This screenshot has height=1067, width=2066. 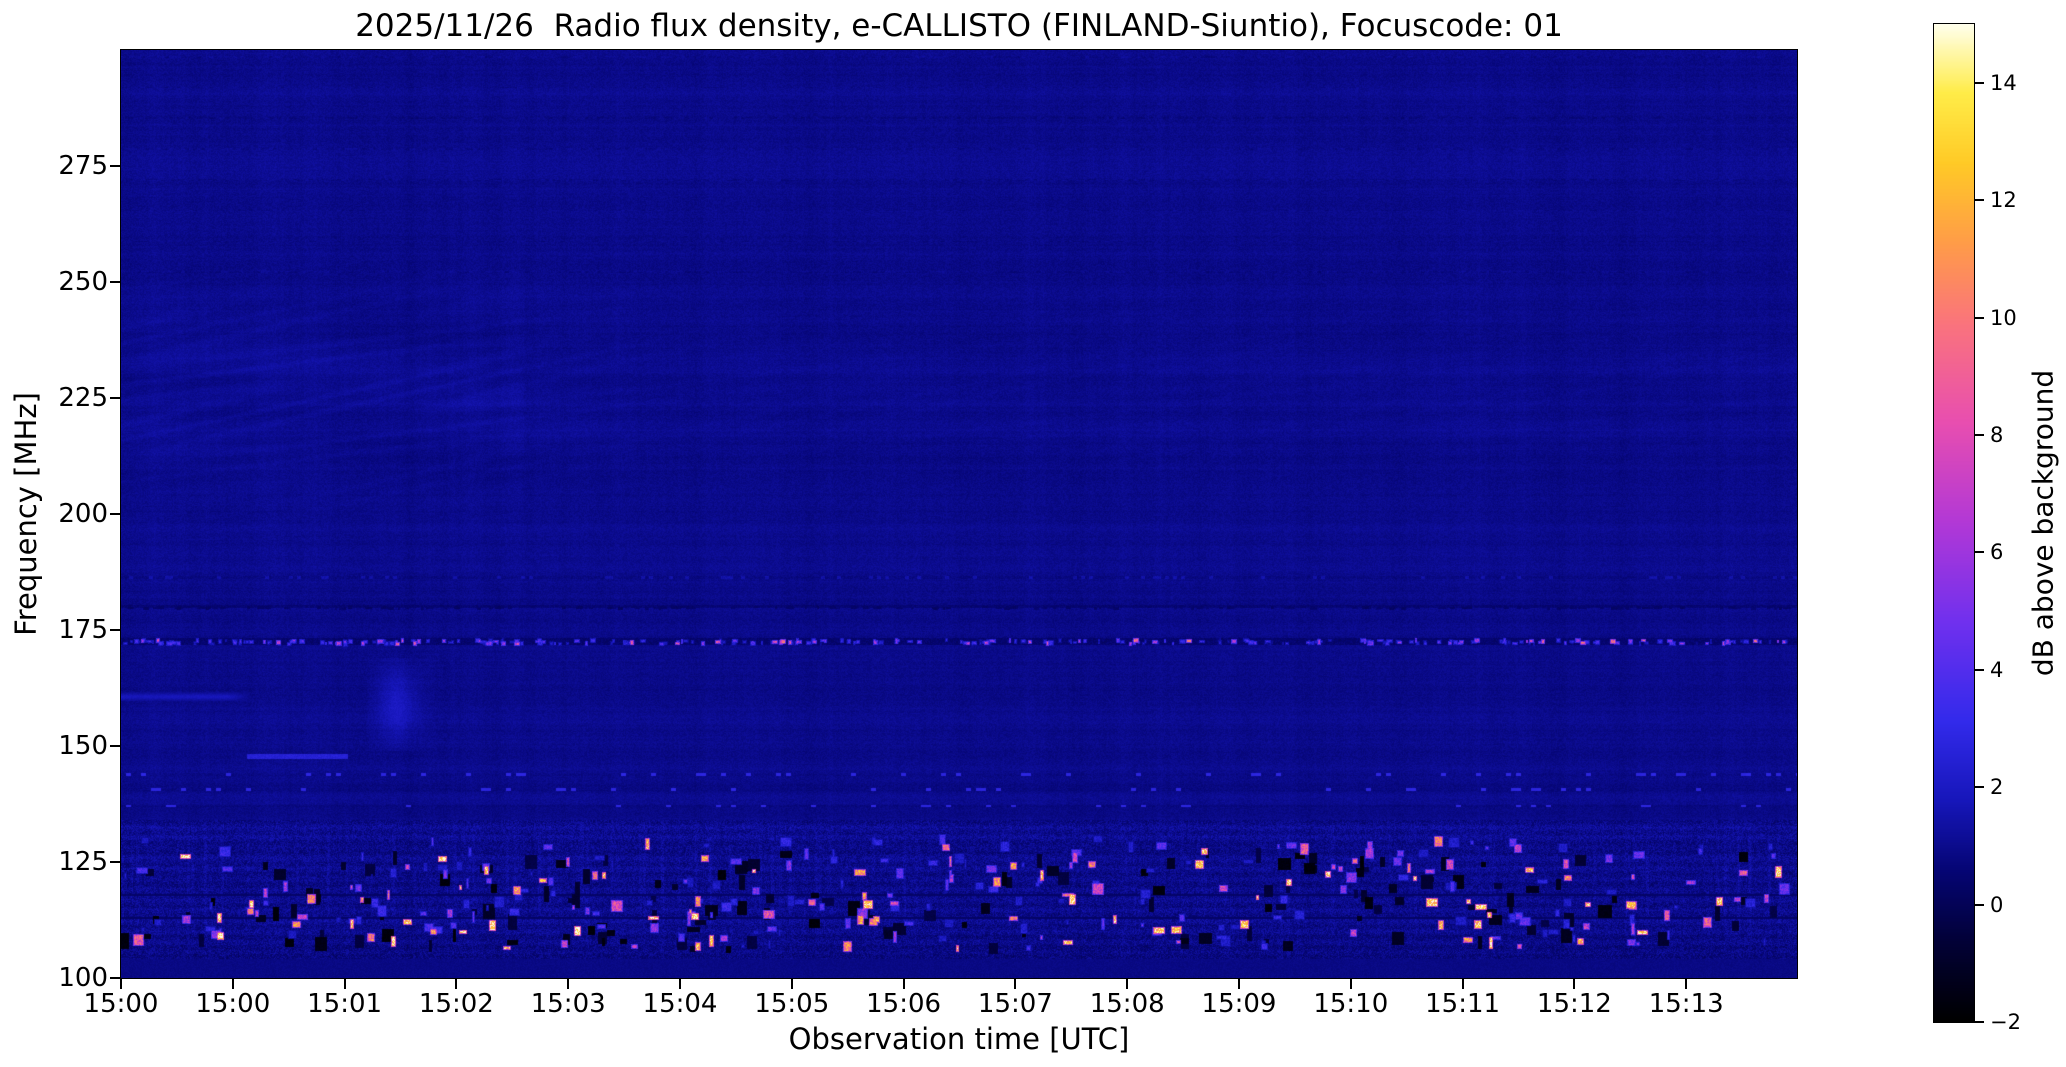 What do you see at coordinates (83, 630) in the screenshot?
I see `y-tick-label: 175` at bounding box center [83, 630].